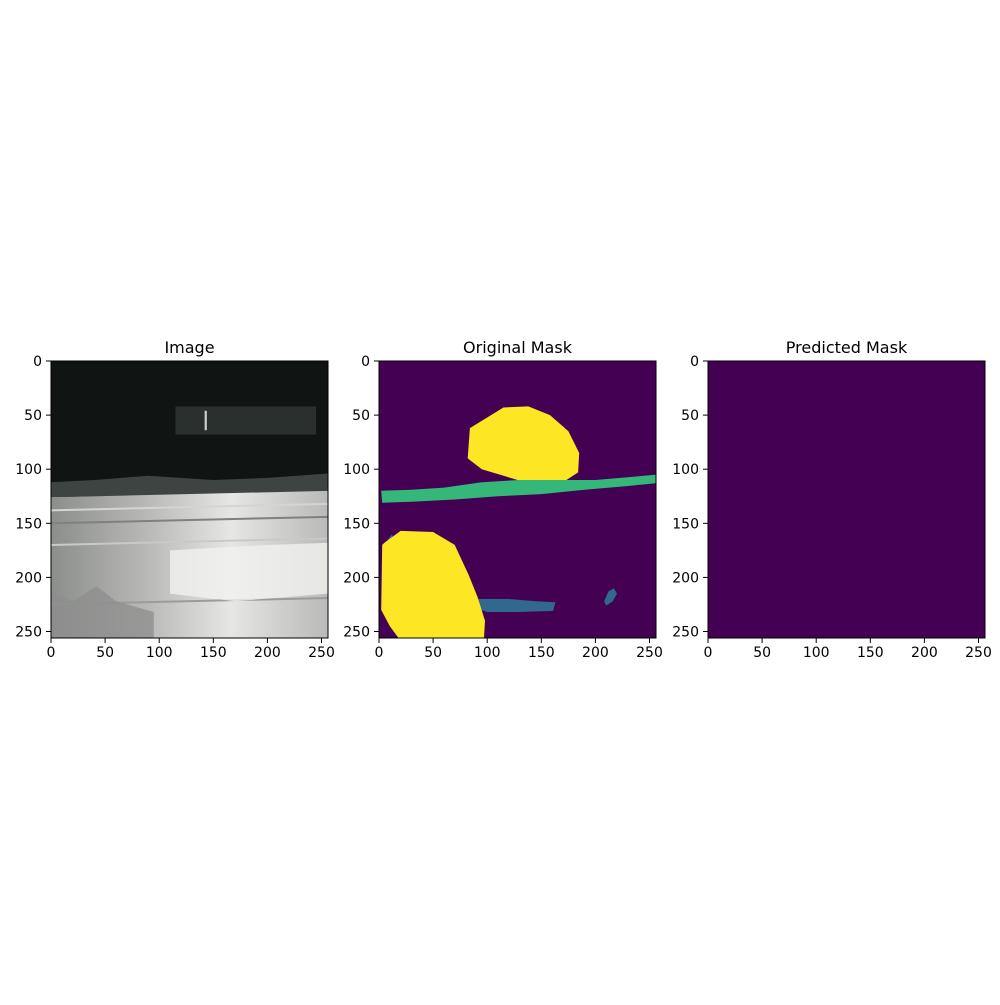 Image resolution: width=1000 pixels, height=1005 pixels. I want to click on photo-interior-panel, so click(246, 420).